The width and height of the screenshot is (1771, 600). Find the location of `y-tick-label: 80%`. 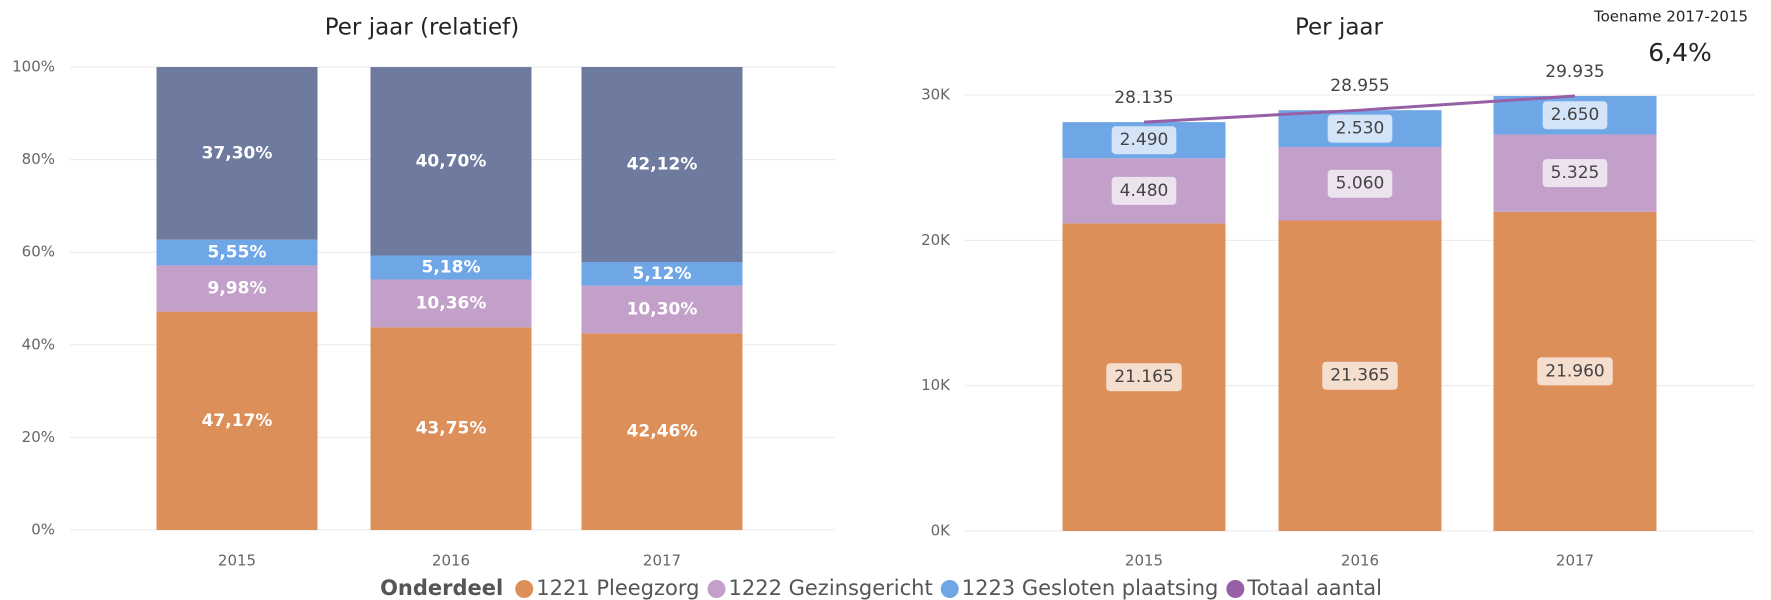

y-tick-label: 80% is located at coordinates (38, 159).